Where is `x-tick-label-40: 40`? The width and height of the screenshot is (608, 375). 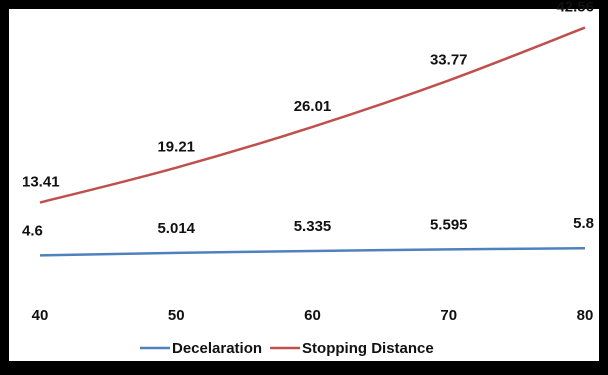 x-tick-label-40: 40 is located at coordinates (40, 315).